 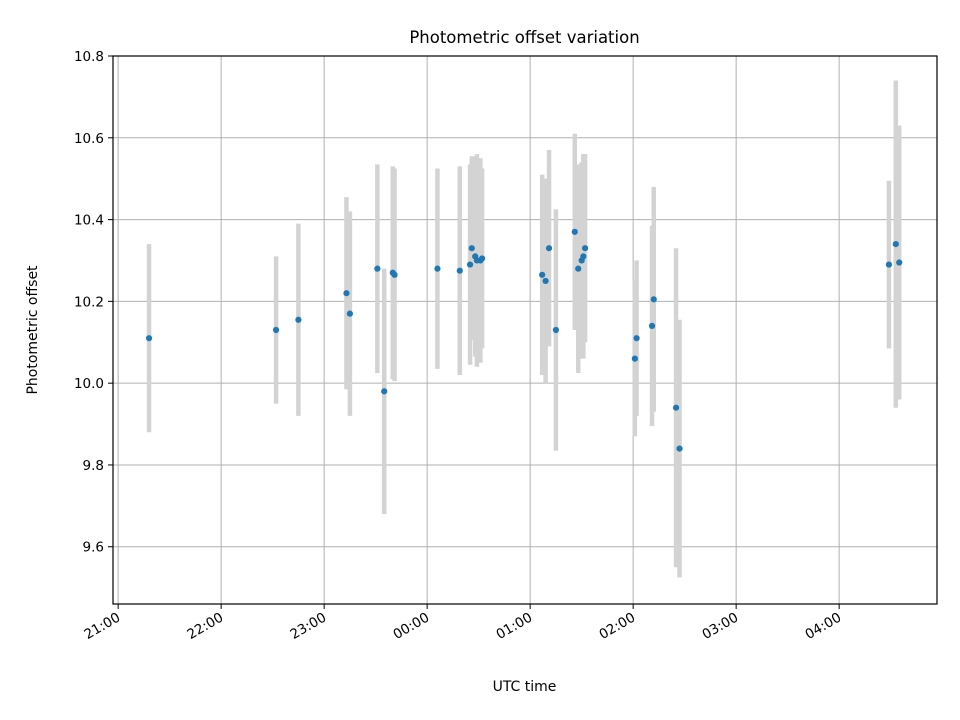 What do you see at coordinates (524, 37) in the screenshot?
I see `chart-title: Photometric offset variation` at bounding box center [524, 37].